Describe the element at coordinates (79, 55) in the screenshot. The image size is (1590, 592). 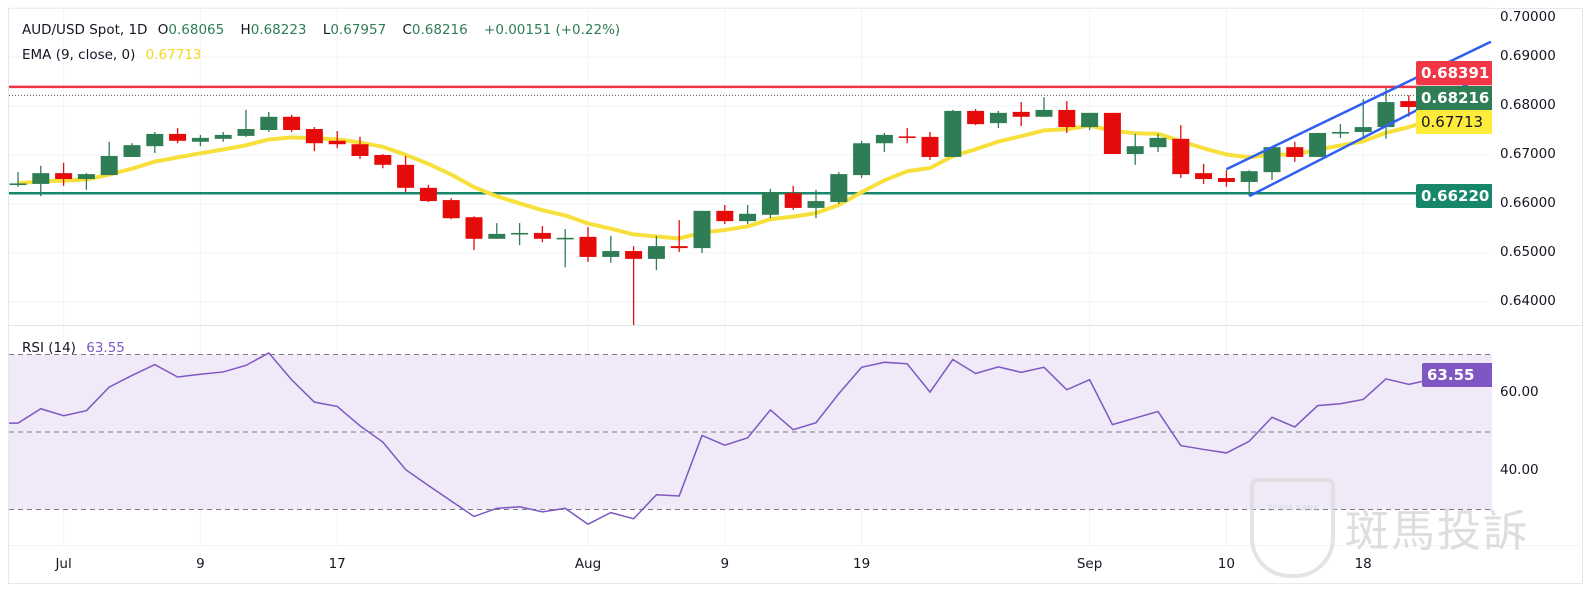
I see `ema-label: EMA (9, close, 0)` at that location.